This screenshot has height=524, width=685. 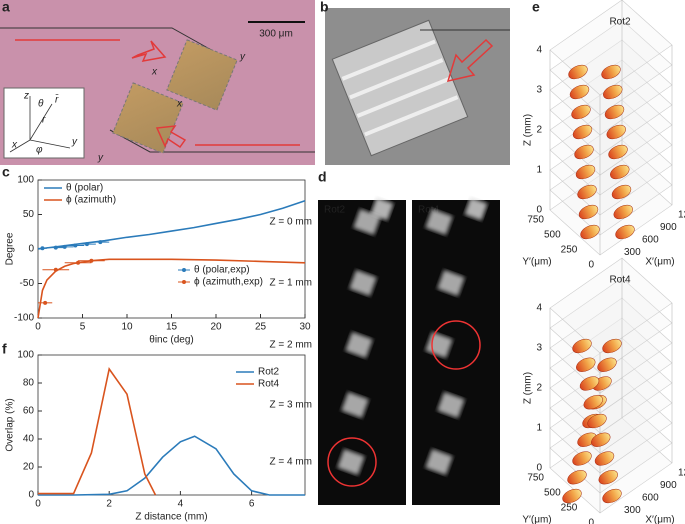 What do you see at coordinates (171, 517) in the screenshot?
I see `x-axis-label: Z distance (mm)` at bounding box center [171, 517].